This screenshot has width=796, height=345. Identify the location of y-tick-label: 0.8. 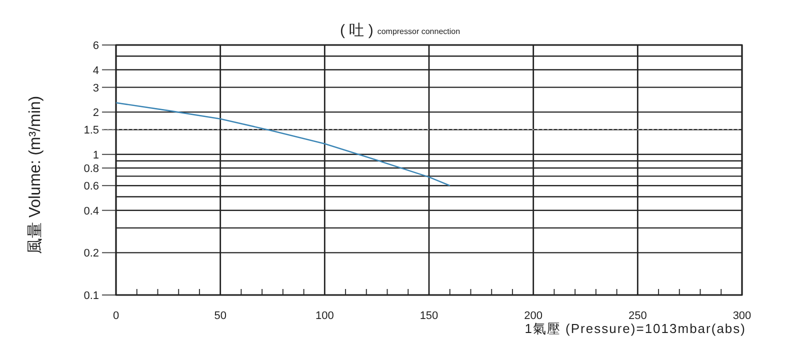
(91, 169).